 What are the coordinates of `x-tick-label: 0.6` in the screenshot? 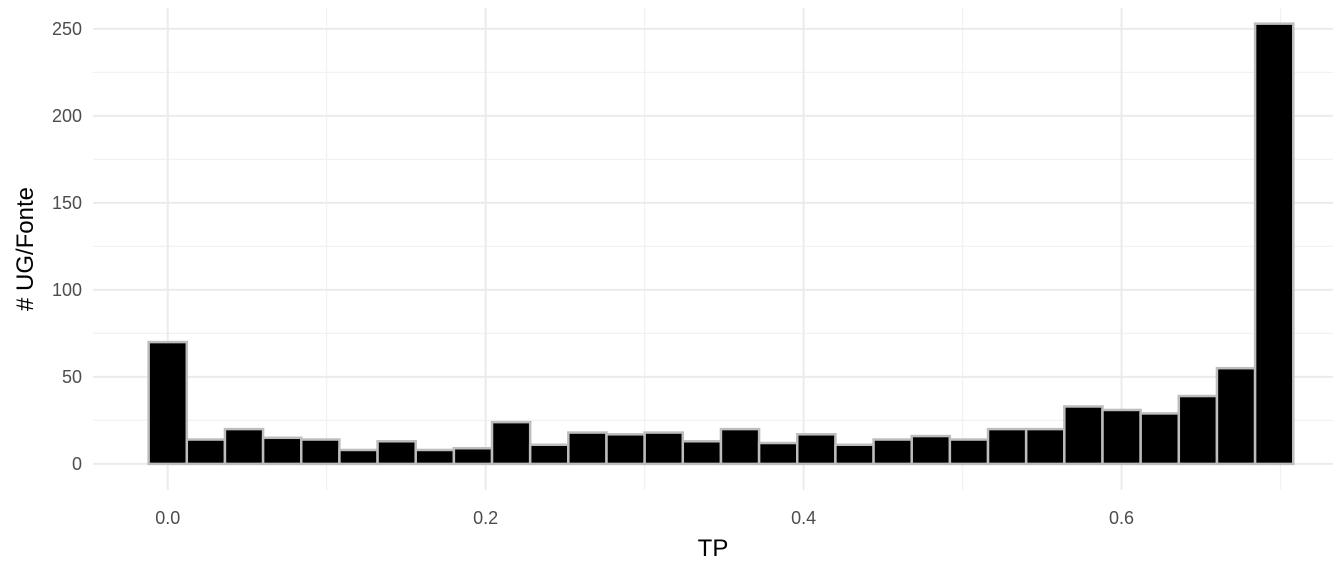 It's located at (1121, 518).